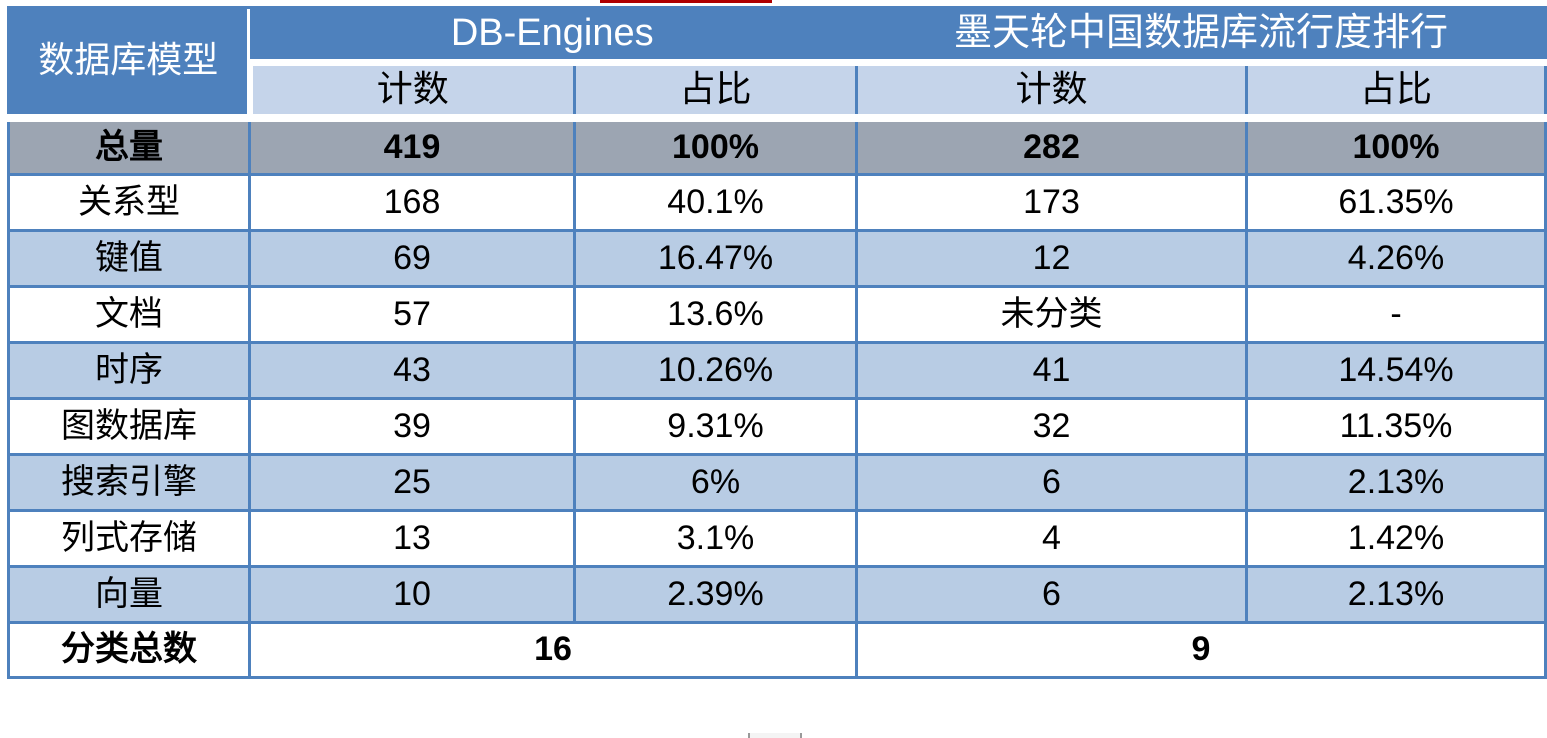 Image resolution: width=1547 pixels, height=738 pixels. Describe the element at coordinates (412, 370) in the screenshot. I see `cell-value: 43` at that location.